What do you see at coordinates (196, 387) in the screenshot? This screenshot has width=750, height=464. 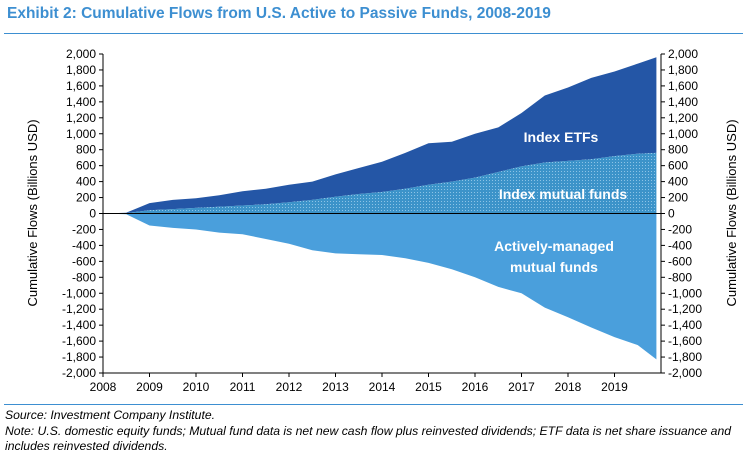 I see `x-tick-label: 2010` at bounding box center [196, 387].